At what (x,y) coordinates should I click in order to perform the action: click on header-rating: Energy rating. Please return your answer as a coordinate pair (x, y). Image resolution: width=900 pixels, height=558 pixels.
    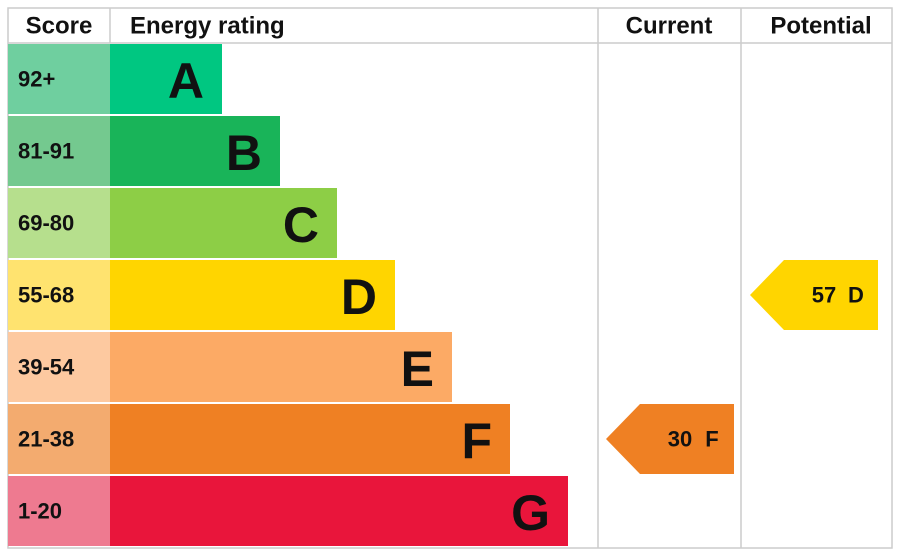
    Looking at the image, I should click on (207, 26).